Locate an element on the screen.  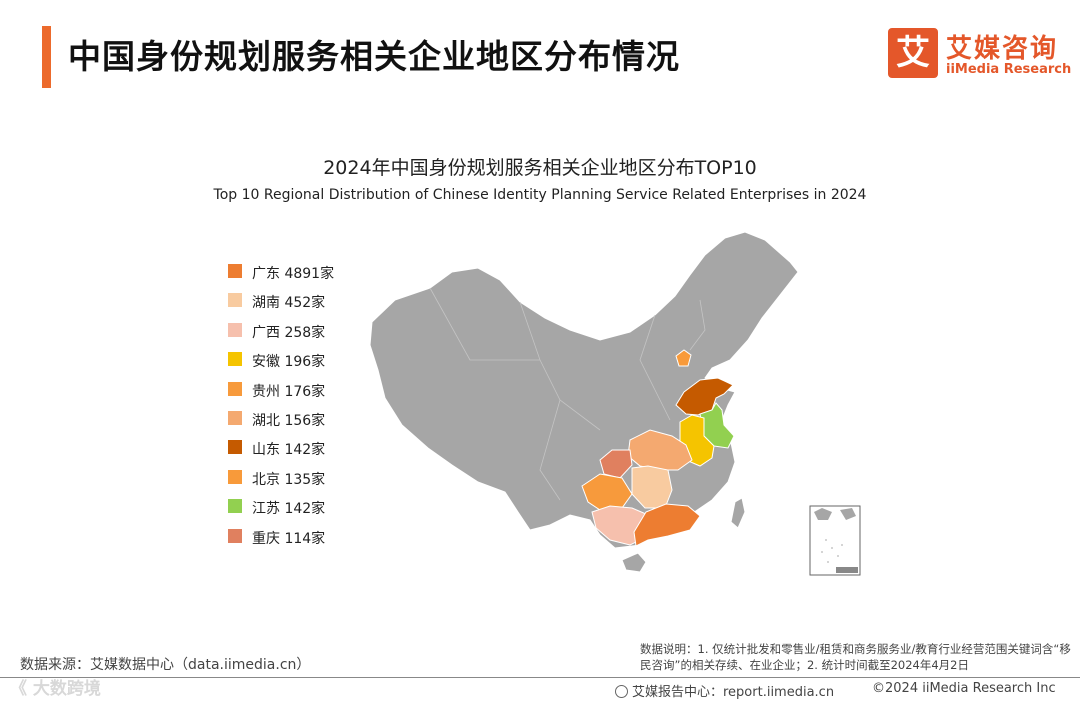
globe-icon is located at coordinates (621, 691).